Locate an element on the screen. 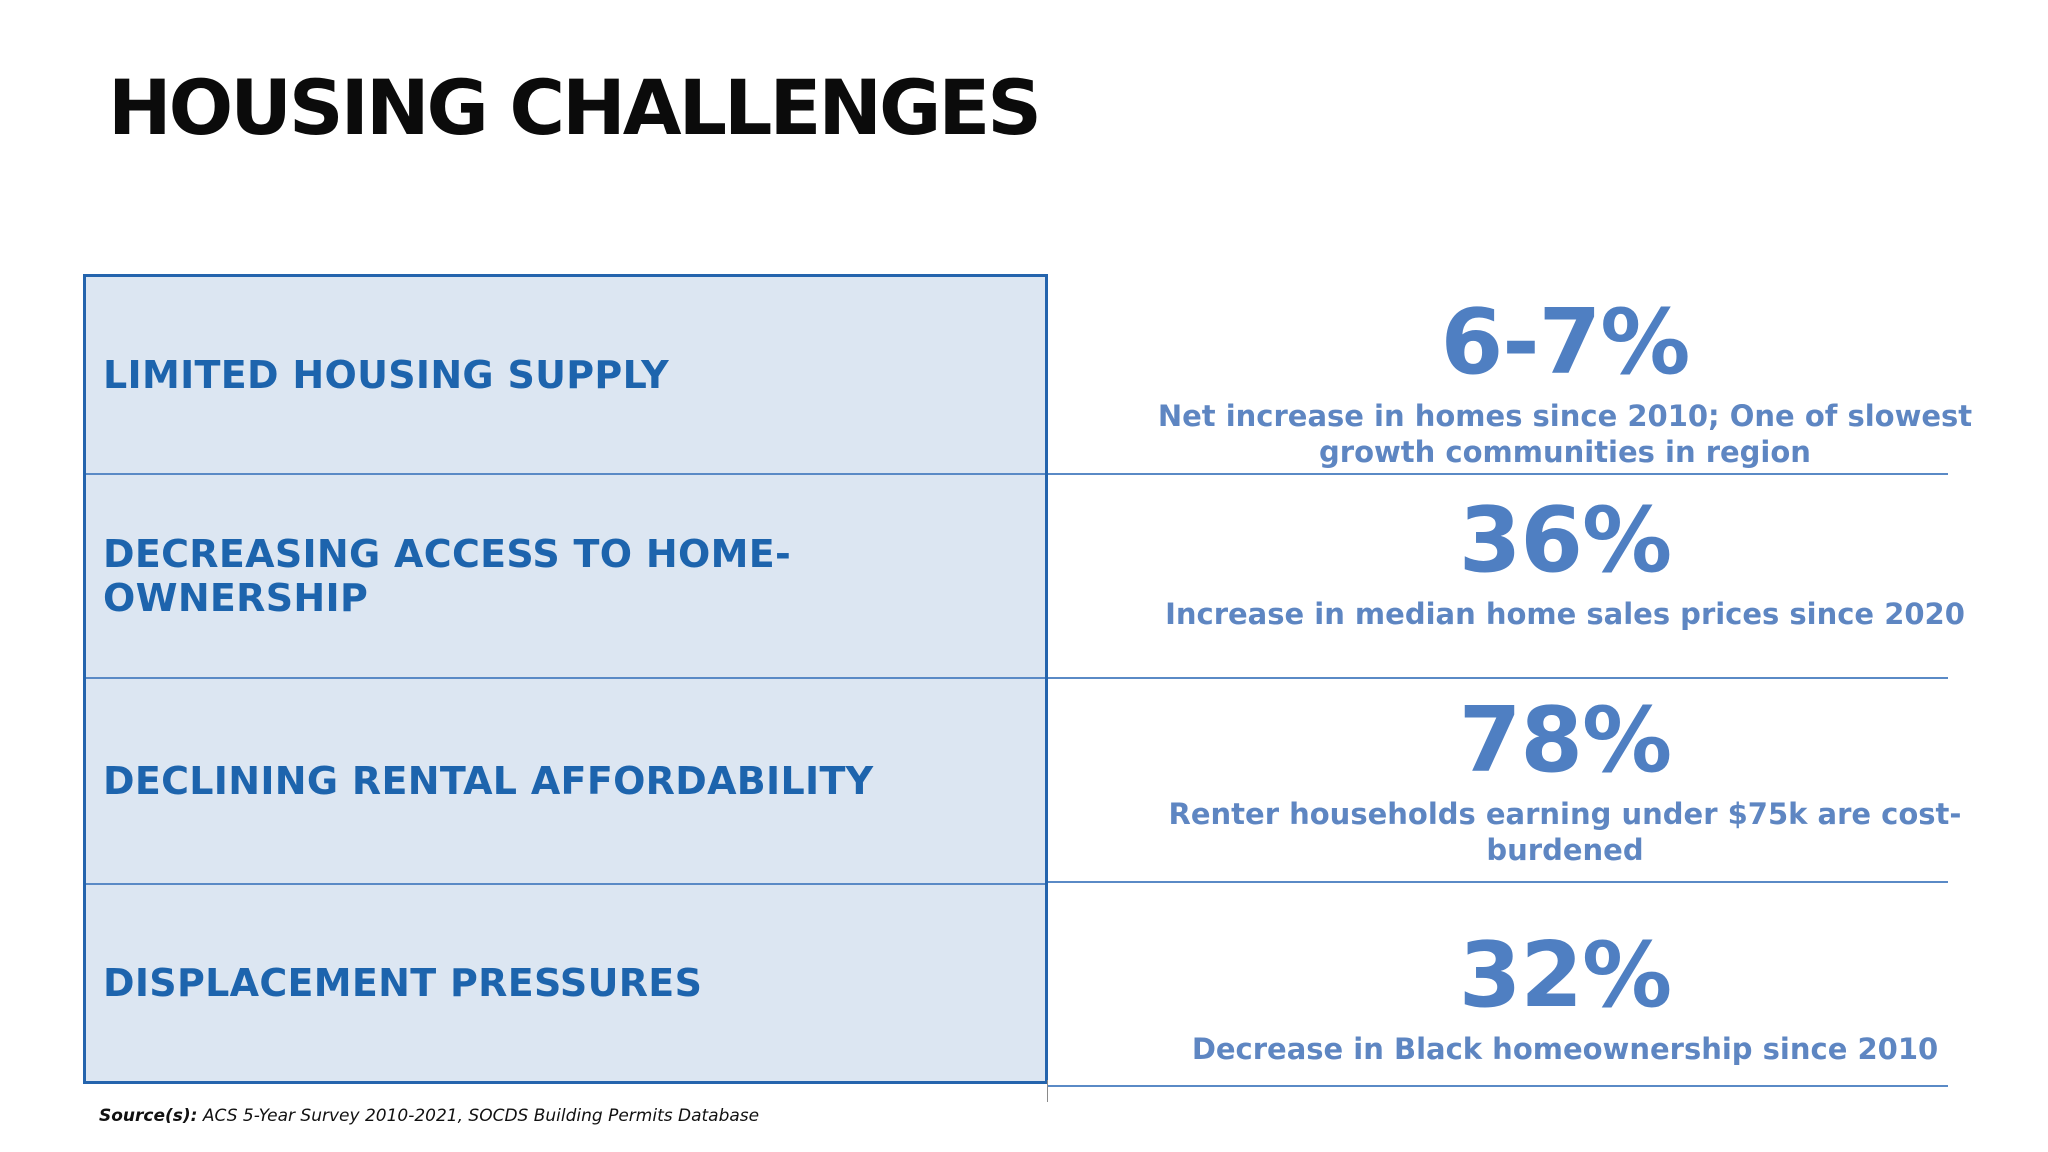 Image resolution: width=2048 pixels, height=1152 pixels. column-tick is located at coordinates (1047, 1091).